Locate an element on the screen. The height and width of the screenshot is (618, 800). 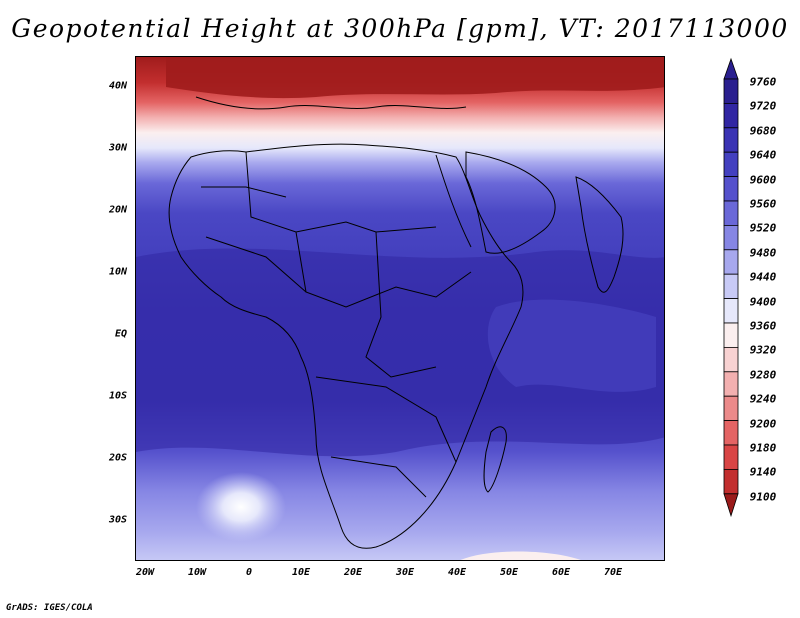
lat-label-10n: 10N is located at coordinates (117, 272).